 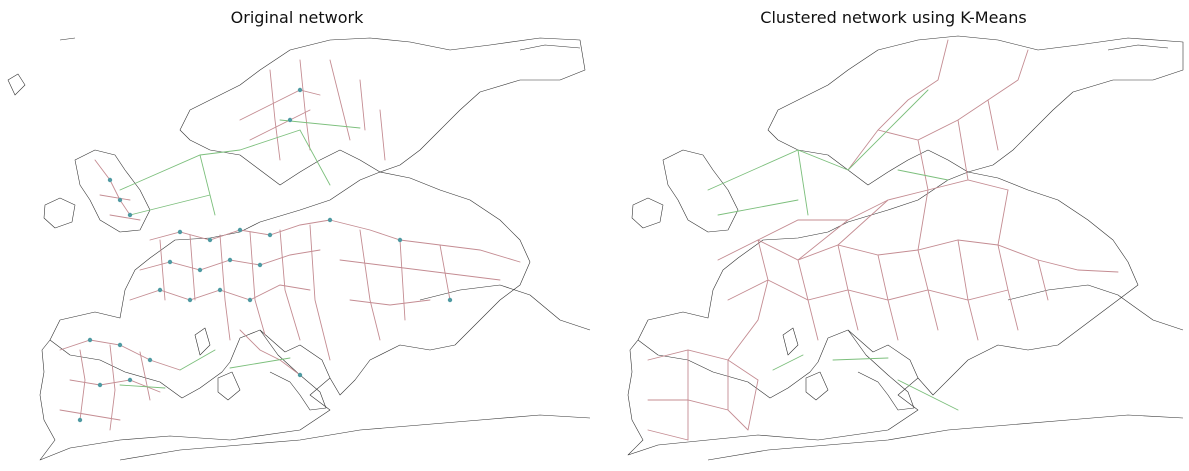 What do you see at coordinates (297, 17) in the screenshot?
I see `panel-title: Original network` at bounding box center [297, 17].